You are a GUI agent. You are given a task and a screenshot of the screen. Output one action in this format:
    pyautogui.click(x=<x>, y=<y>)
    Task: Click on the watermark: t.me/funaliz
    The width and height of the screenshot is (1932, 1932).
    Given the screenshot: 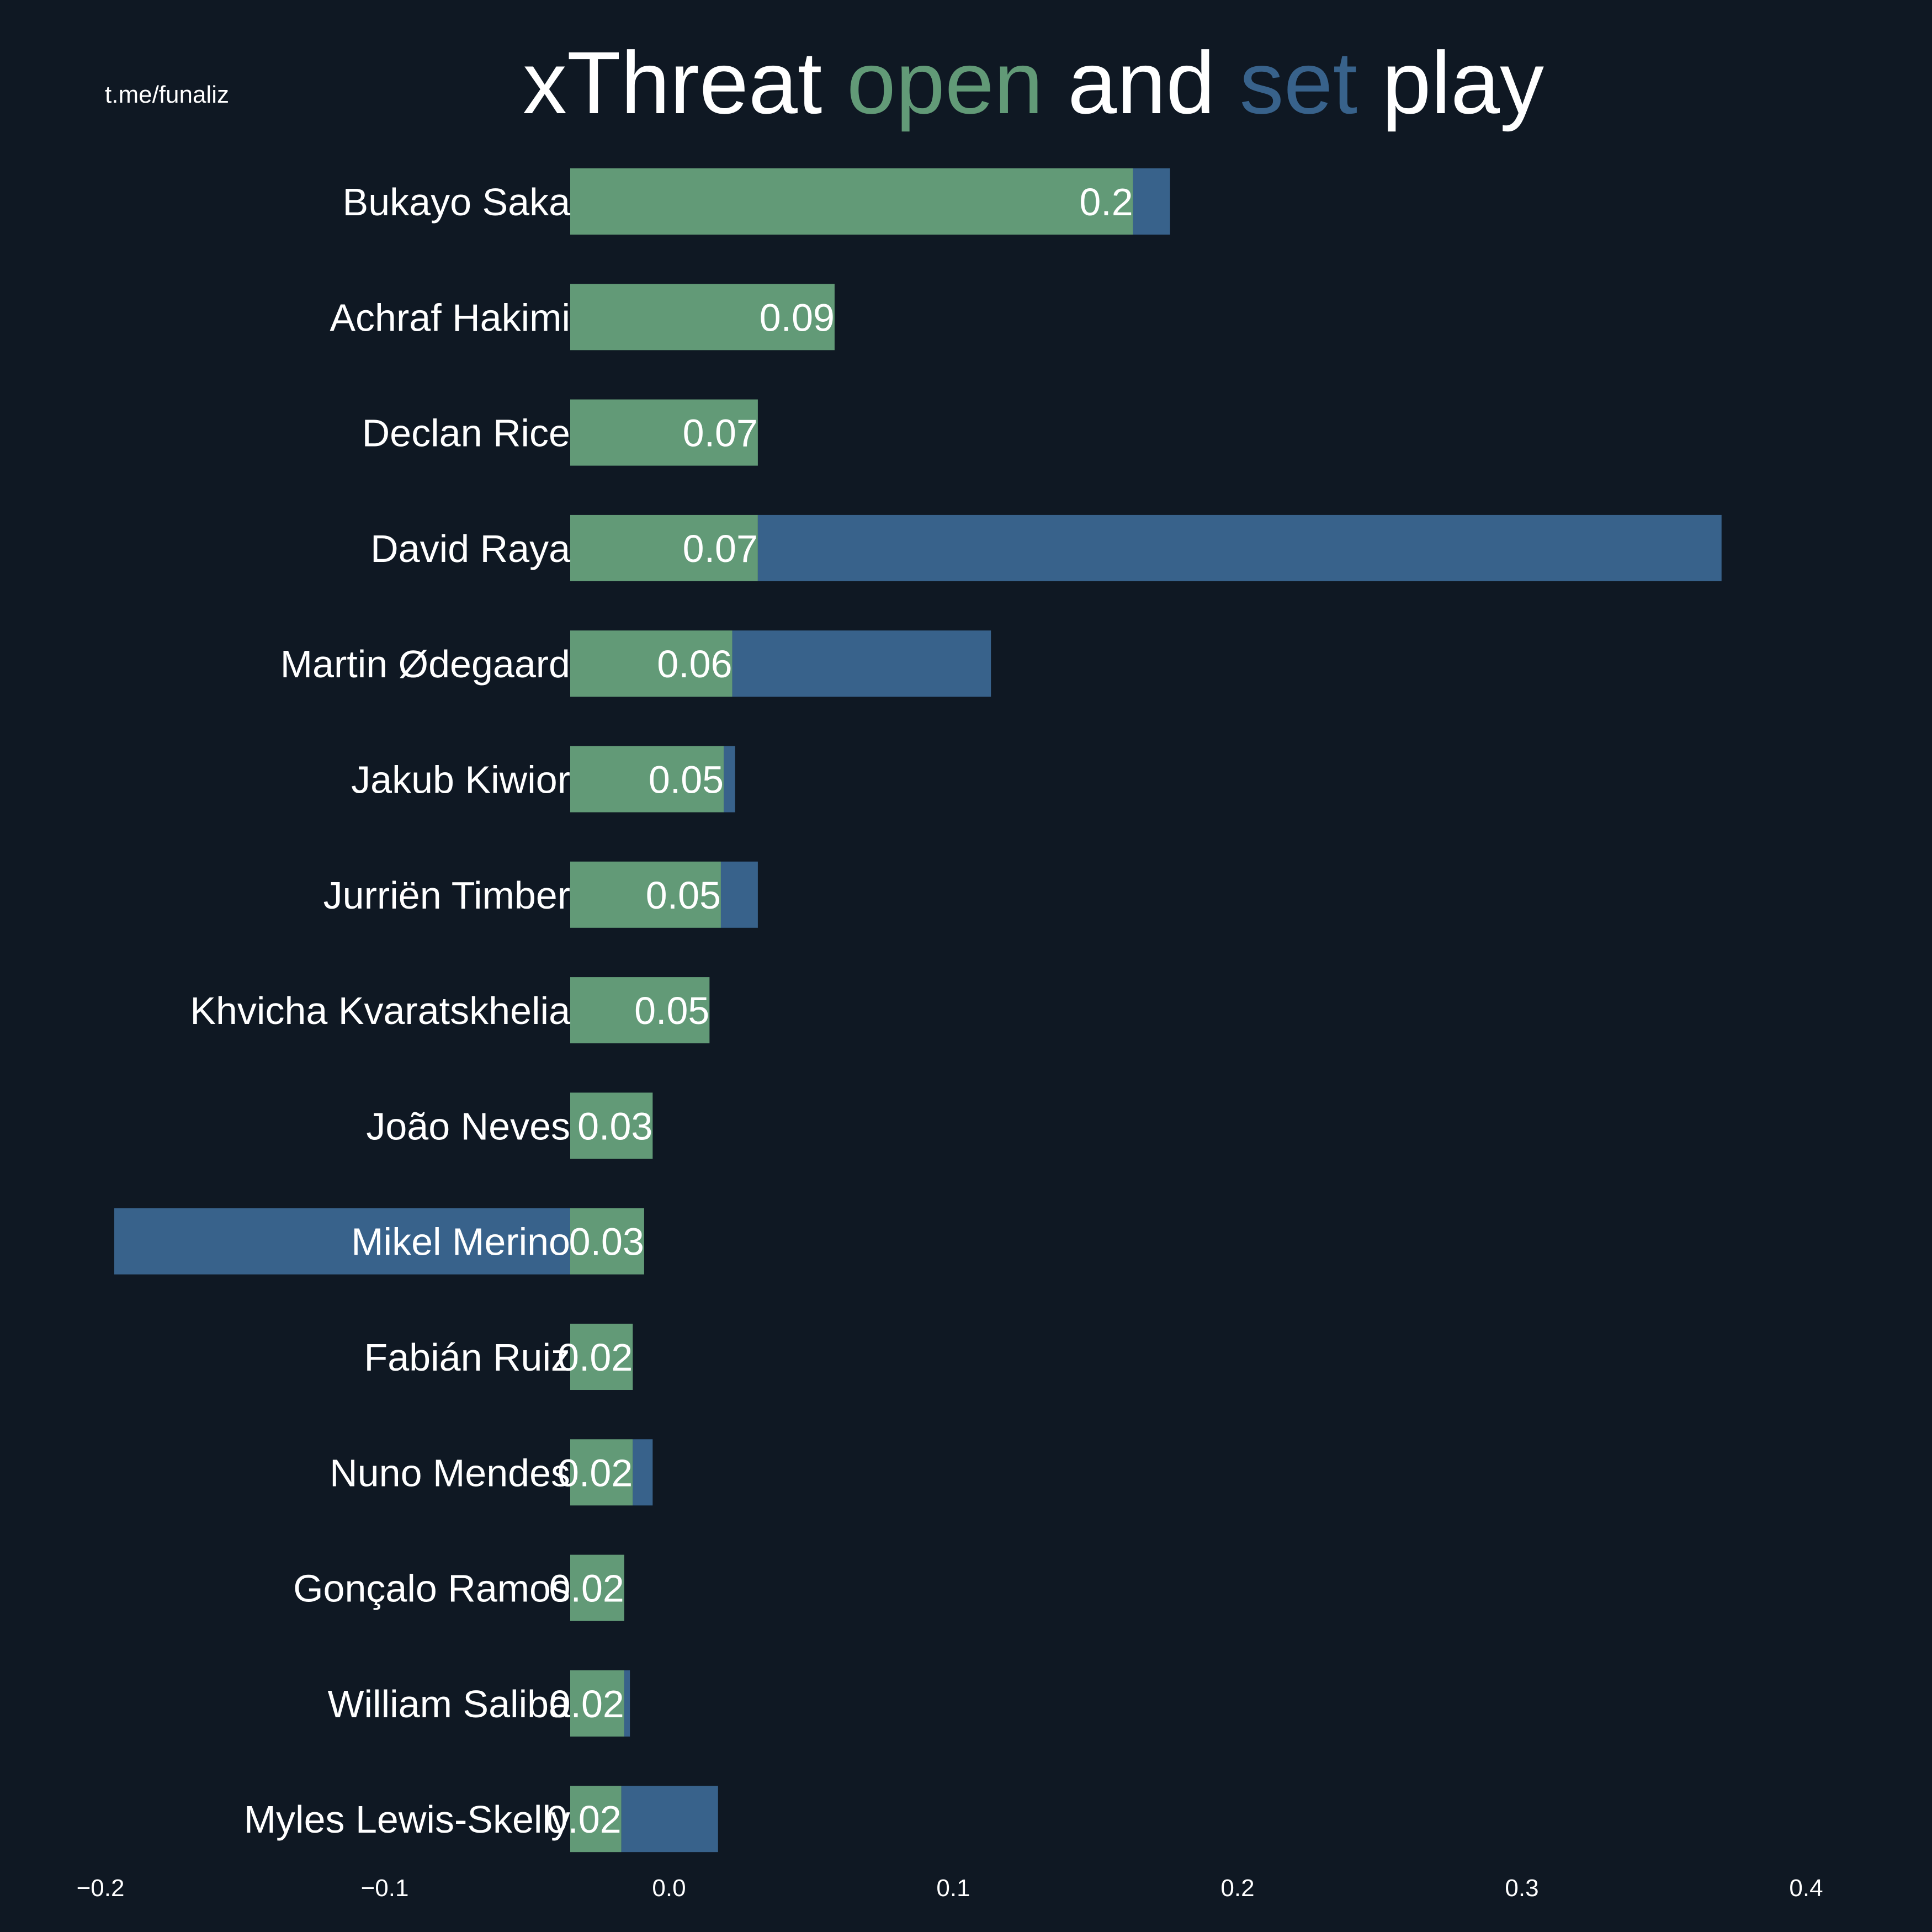 What is the action you would take?
    pyautogui.click(x=167, y=95)
    